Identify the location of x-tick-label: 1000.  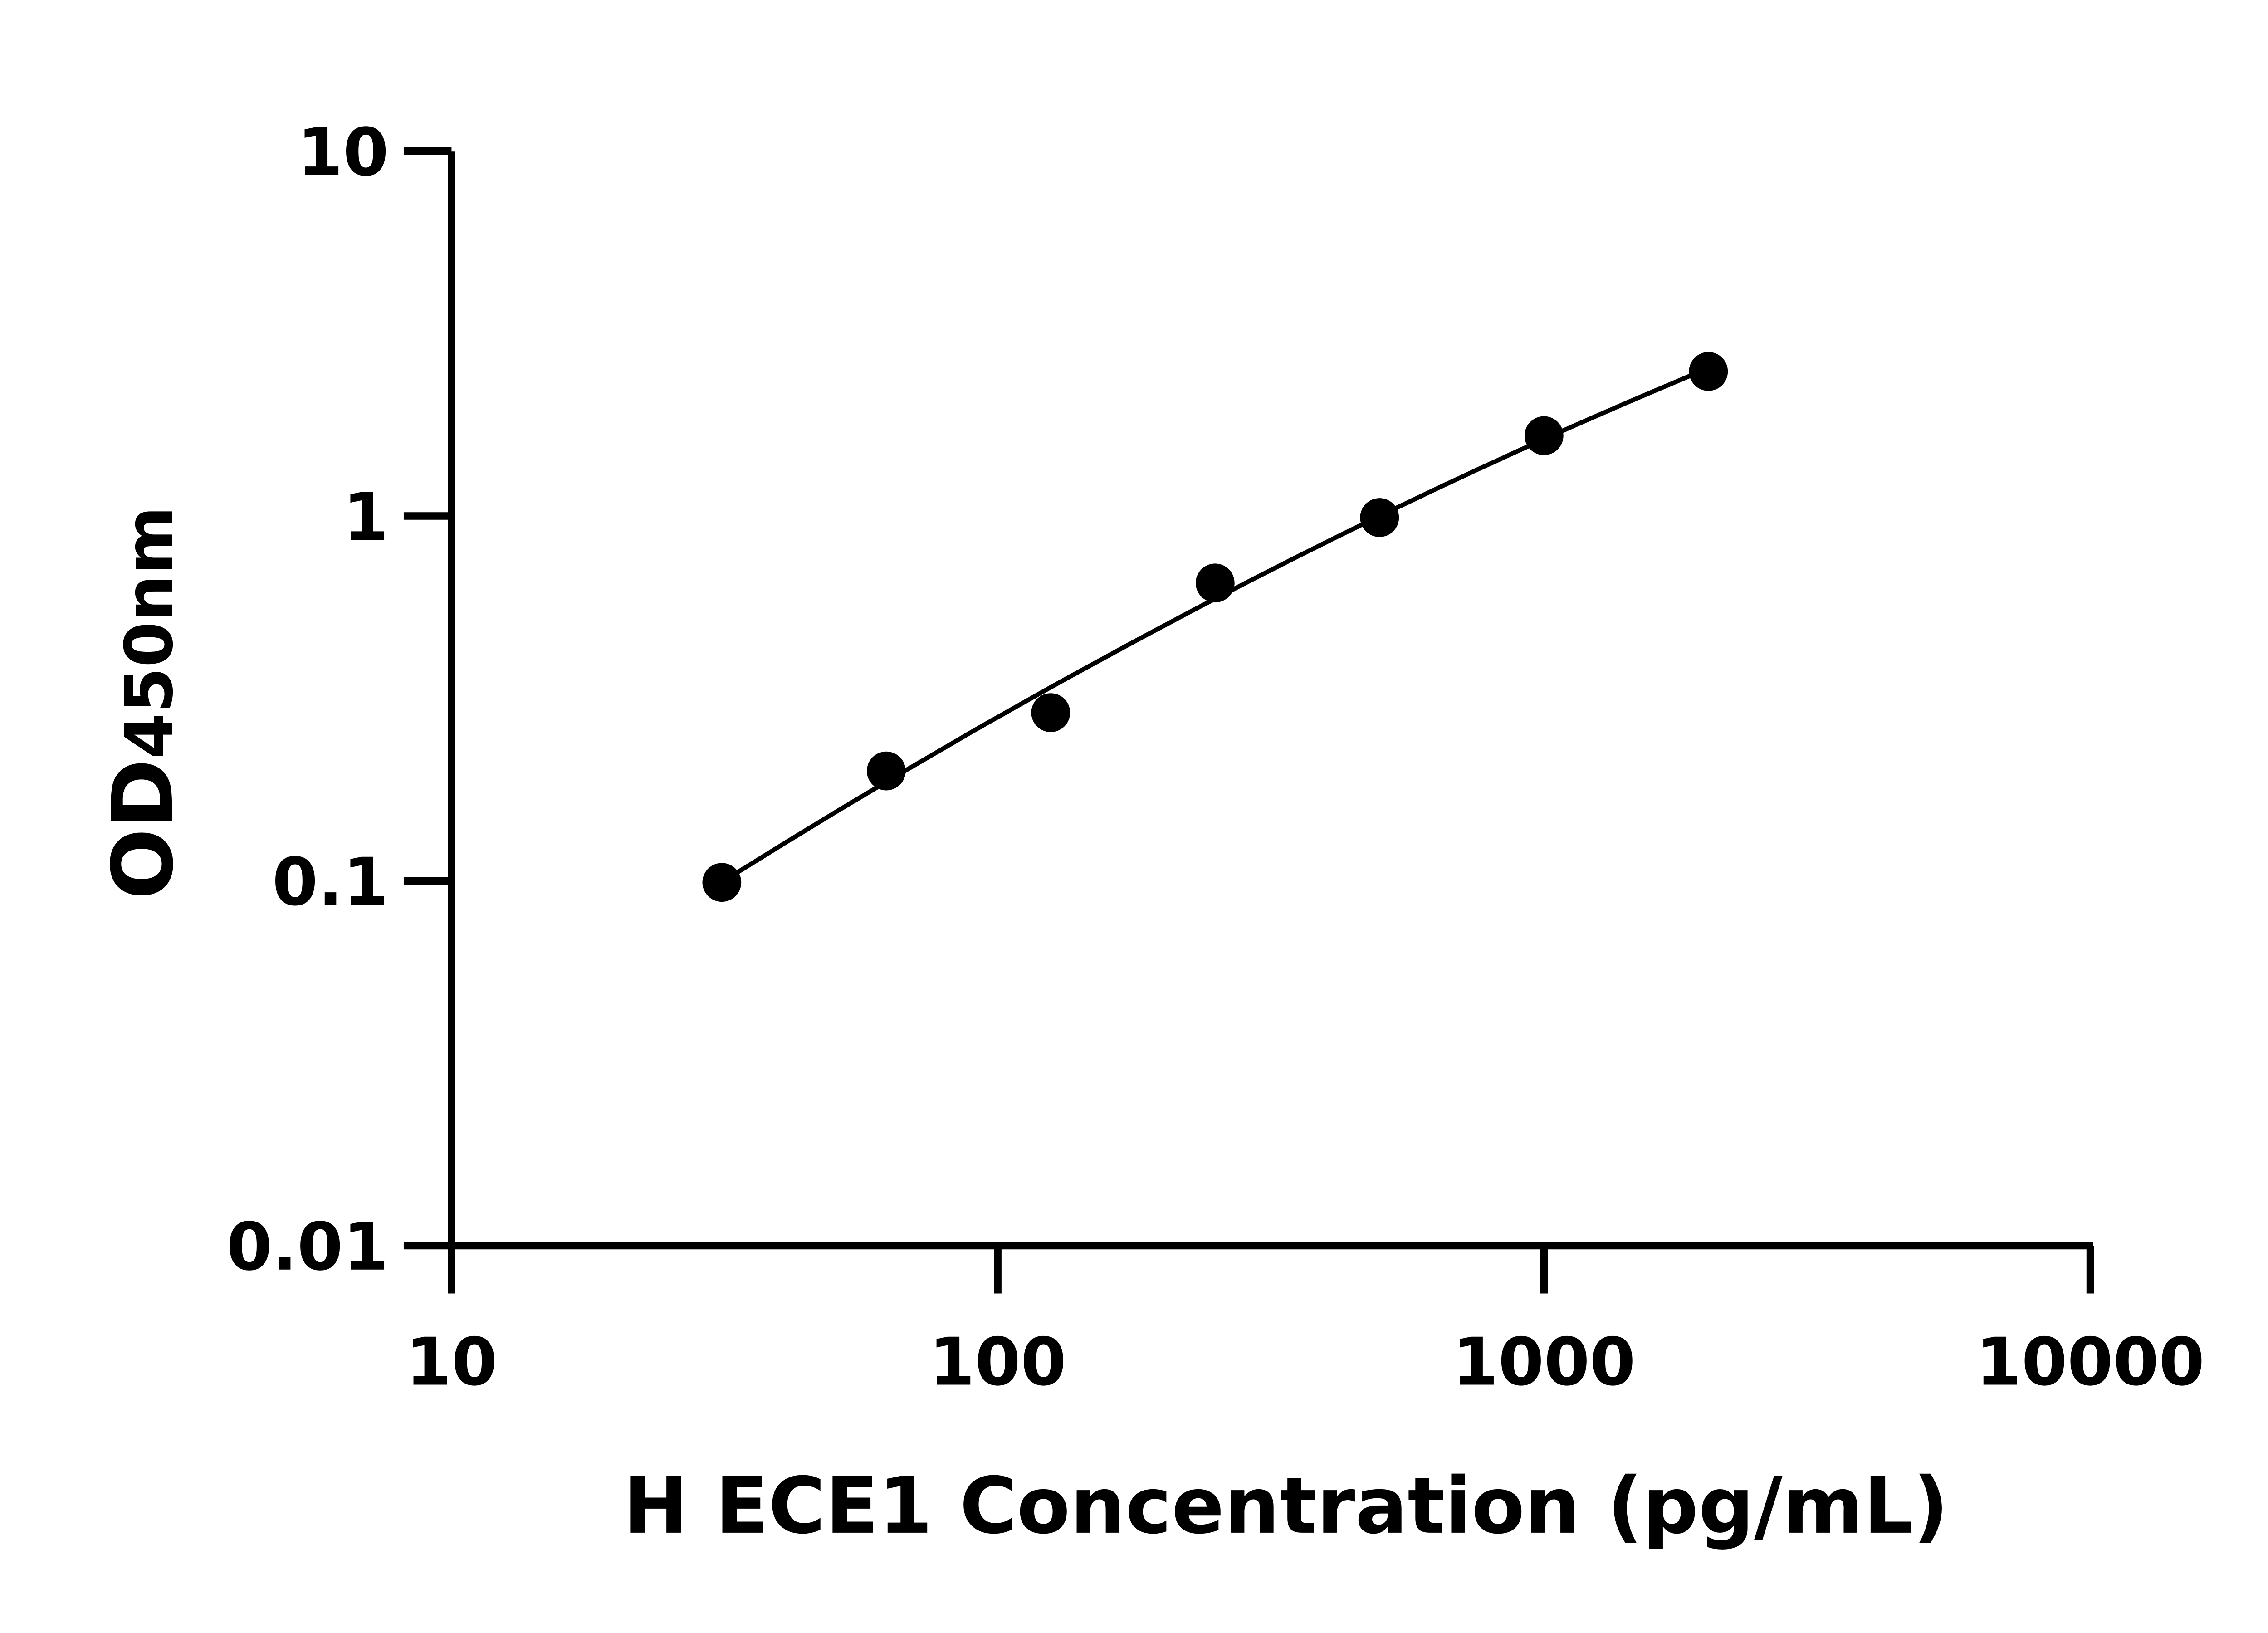
(1544, 1362).